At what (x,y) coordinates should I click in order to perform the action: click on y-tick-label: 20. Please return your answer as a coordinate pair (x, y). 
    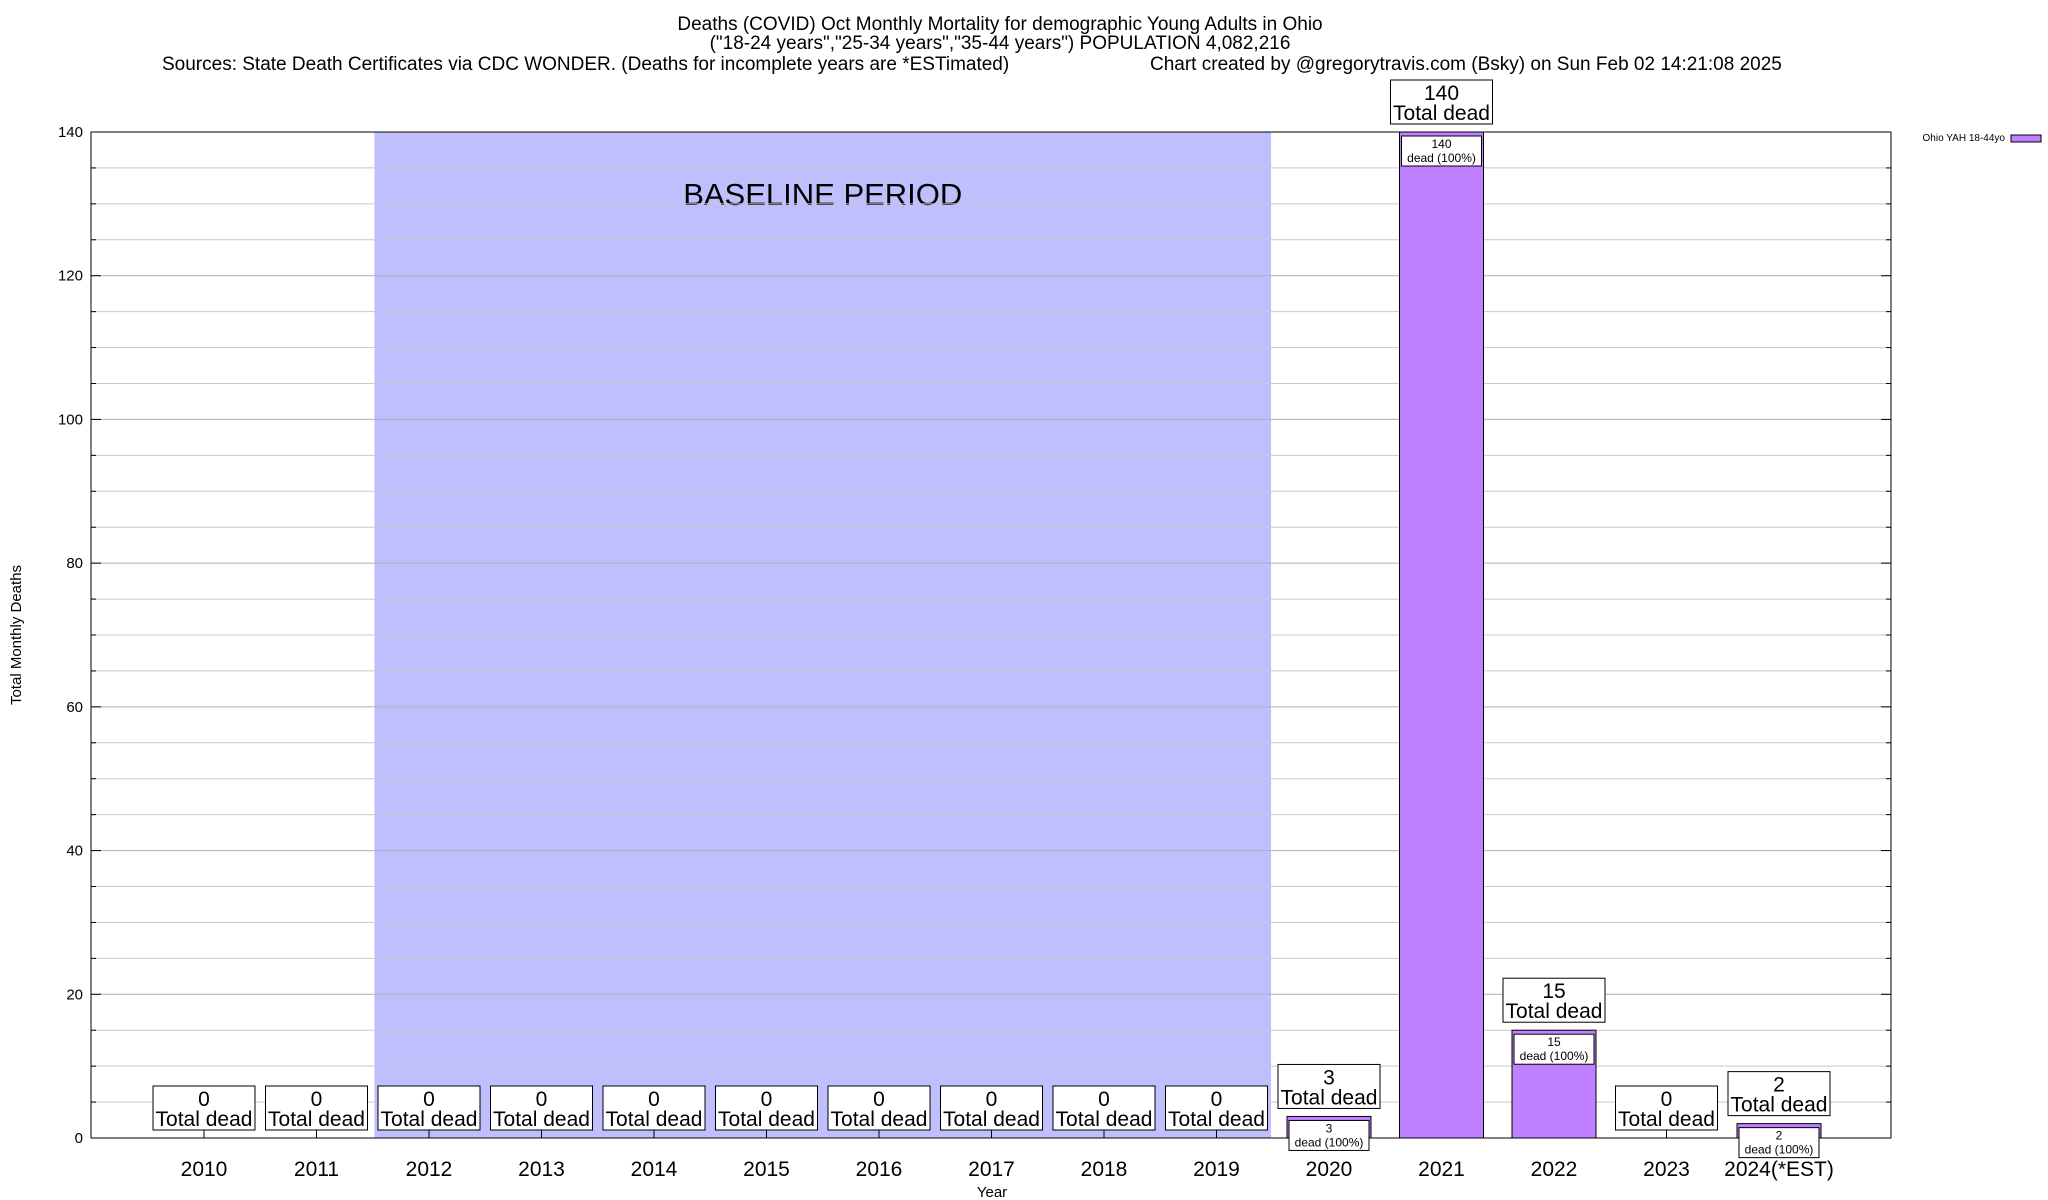
    Looking at the image, I should click on (74, 994).